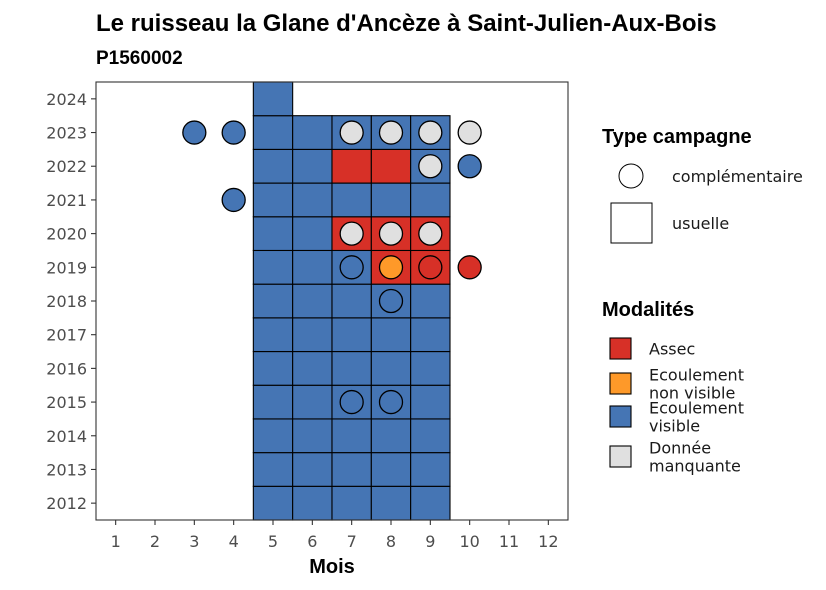 This screenshot has width=826, height=590. I want to click on x-axis: 1 2 3 4 5 6 7 8 9 10 11 12, so click(335, 535).